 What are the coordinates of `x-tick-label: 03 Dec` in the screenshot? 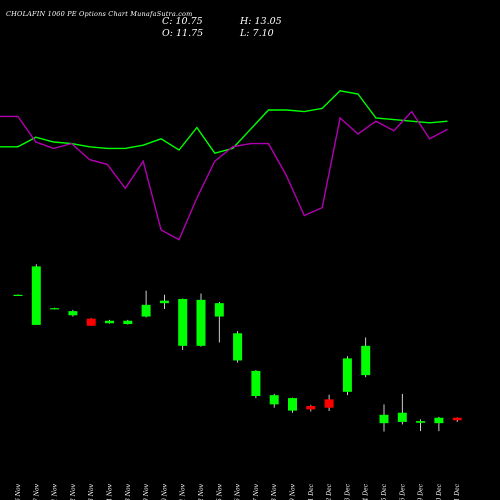 It's located at (347, 491).